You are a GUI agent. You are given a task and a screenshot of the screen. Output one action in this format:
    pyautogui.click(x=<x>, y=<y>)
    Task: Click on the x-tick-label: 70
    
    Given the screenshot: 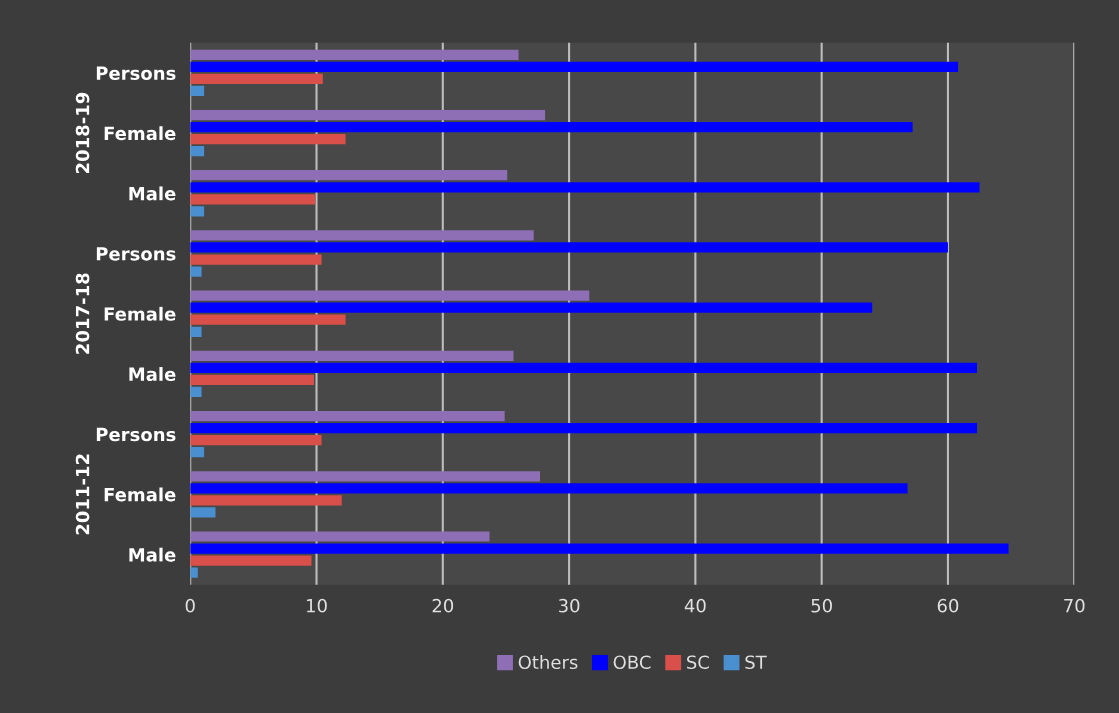 What is the action you would take?
    pyautogui.click(x=1074, y=605)
    